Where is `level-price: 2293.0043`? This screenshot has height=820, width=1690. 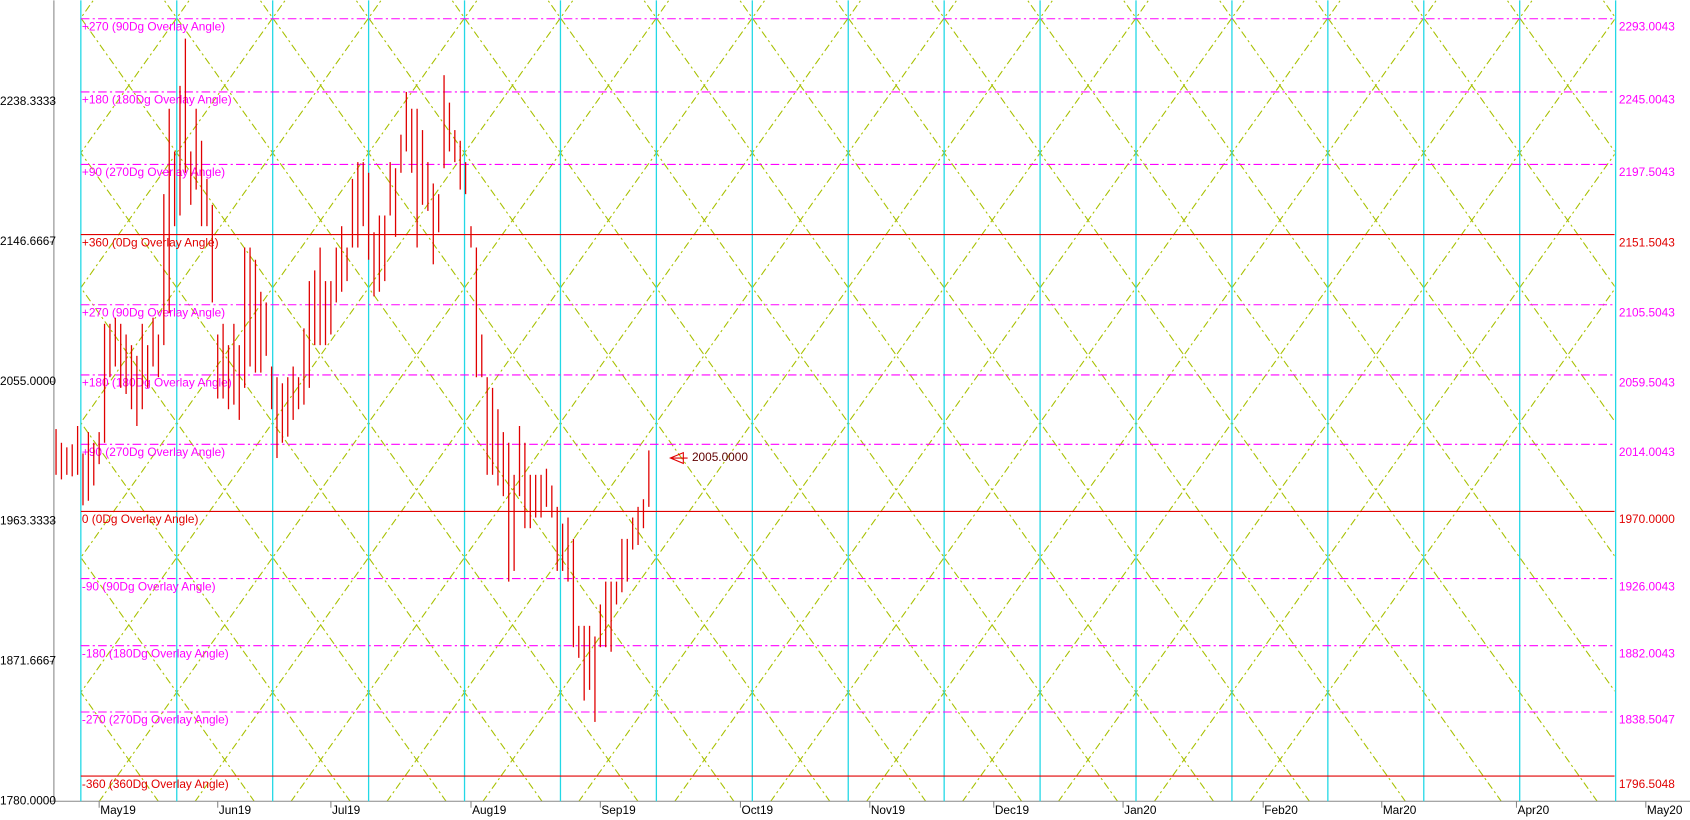
level-price: 2293.0043 is located at coordinates (1647, 26).